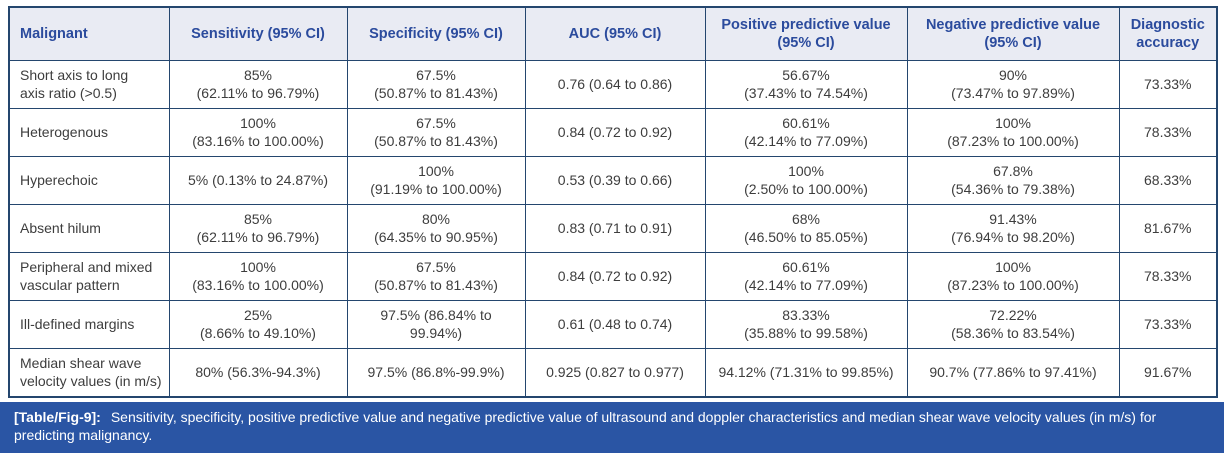 The height and width of the screenshot is (455, 1224). I want to click on col-header-auc: AUC (95% CI), so click(615, 33).